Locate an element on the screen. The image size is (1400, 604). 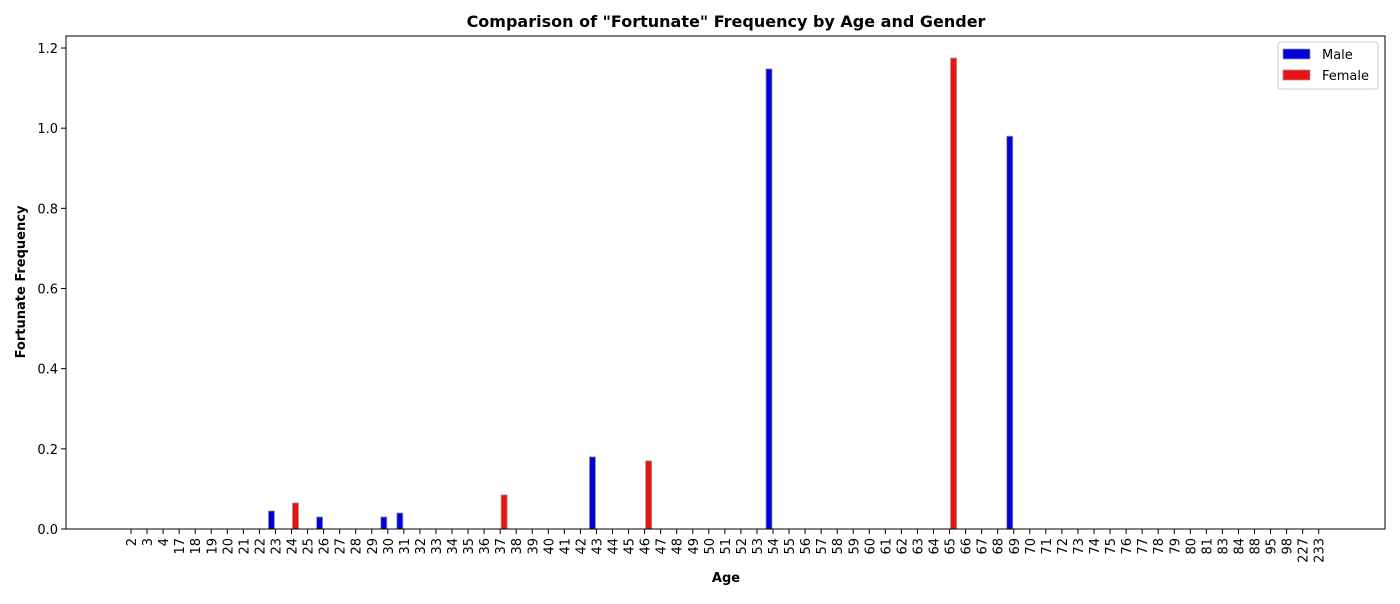
x-tick-label: 36 is located at coordinates (485, 546).